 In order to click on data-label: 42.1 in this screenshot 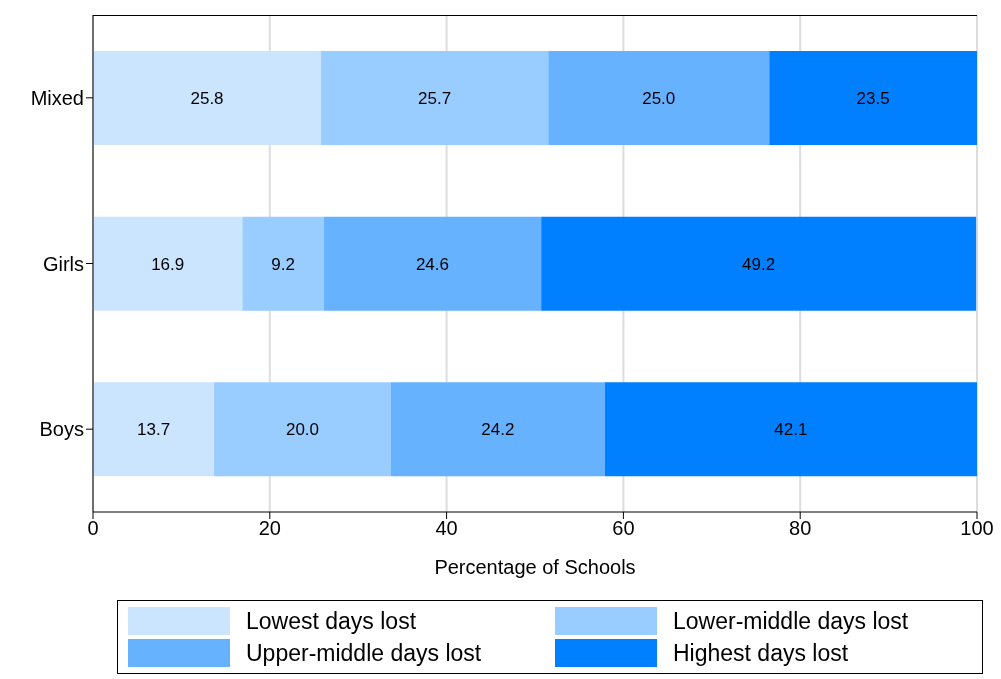, I will do `click(791, 430)`.